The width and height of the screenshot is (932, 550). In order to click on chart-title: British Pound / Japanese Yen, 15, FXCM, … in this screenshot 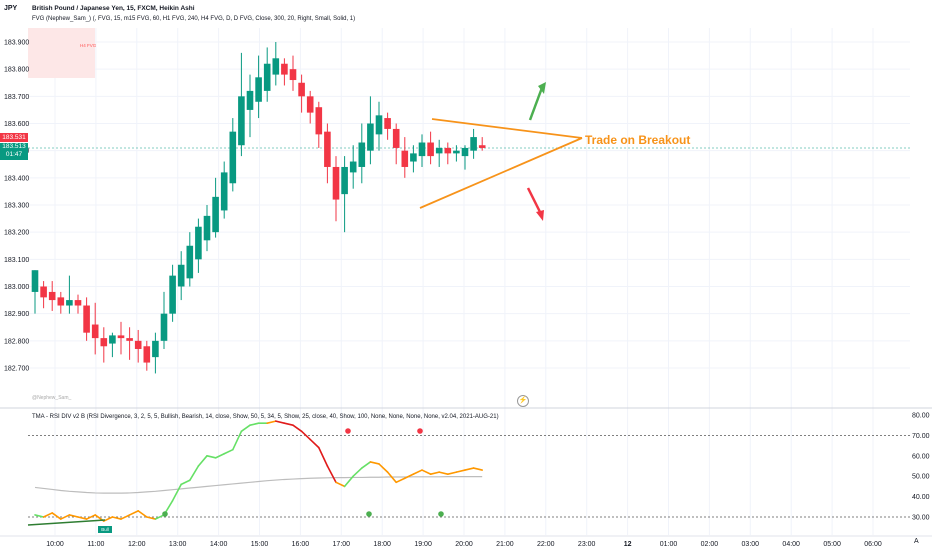, I will do `click(113, 8)`.